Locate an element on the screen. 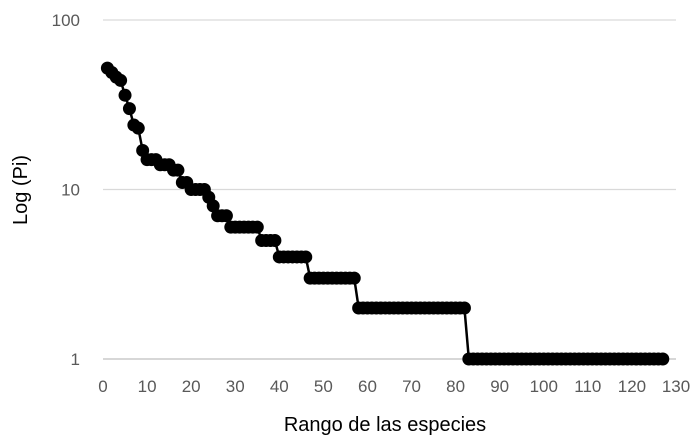 The image size is (696, 443). x-tick-label: 10 is located at coordinates (147, 386).